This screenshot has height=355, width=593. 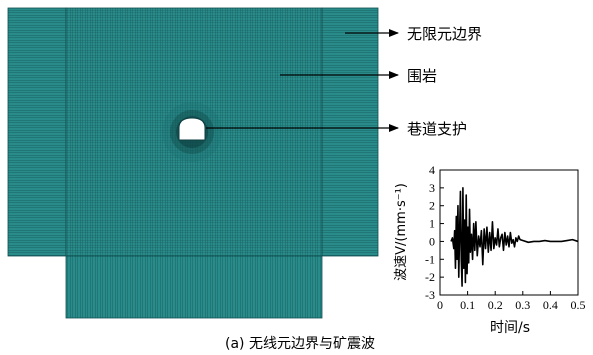 What do you see at coordinates (432, 224) in the screenshot?
I see `y-tick-label: 1` at bounding box center [432, 224].